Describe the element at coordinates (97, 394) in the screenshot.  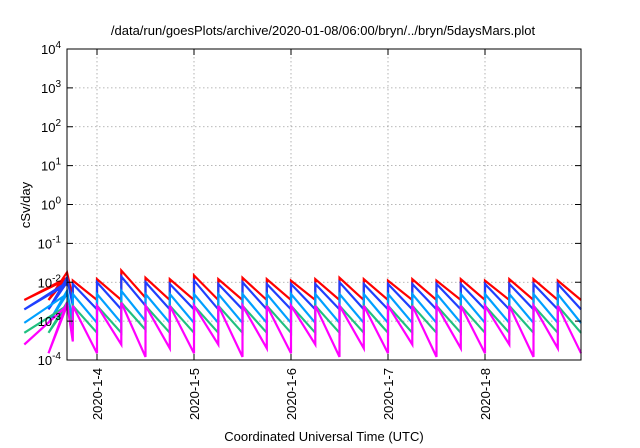
I see `x-tick-label: 2020-1-4` at that location.